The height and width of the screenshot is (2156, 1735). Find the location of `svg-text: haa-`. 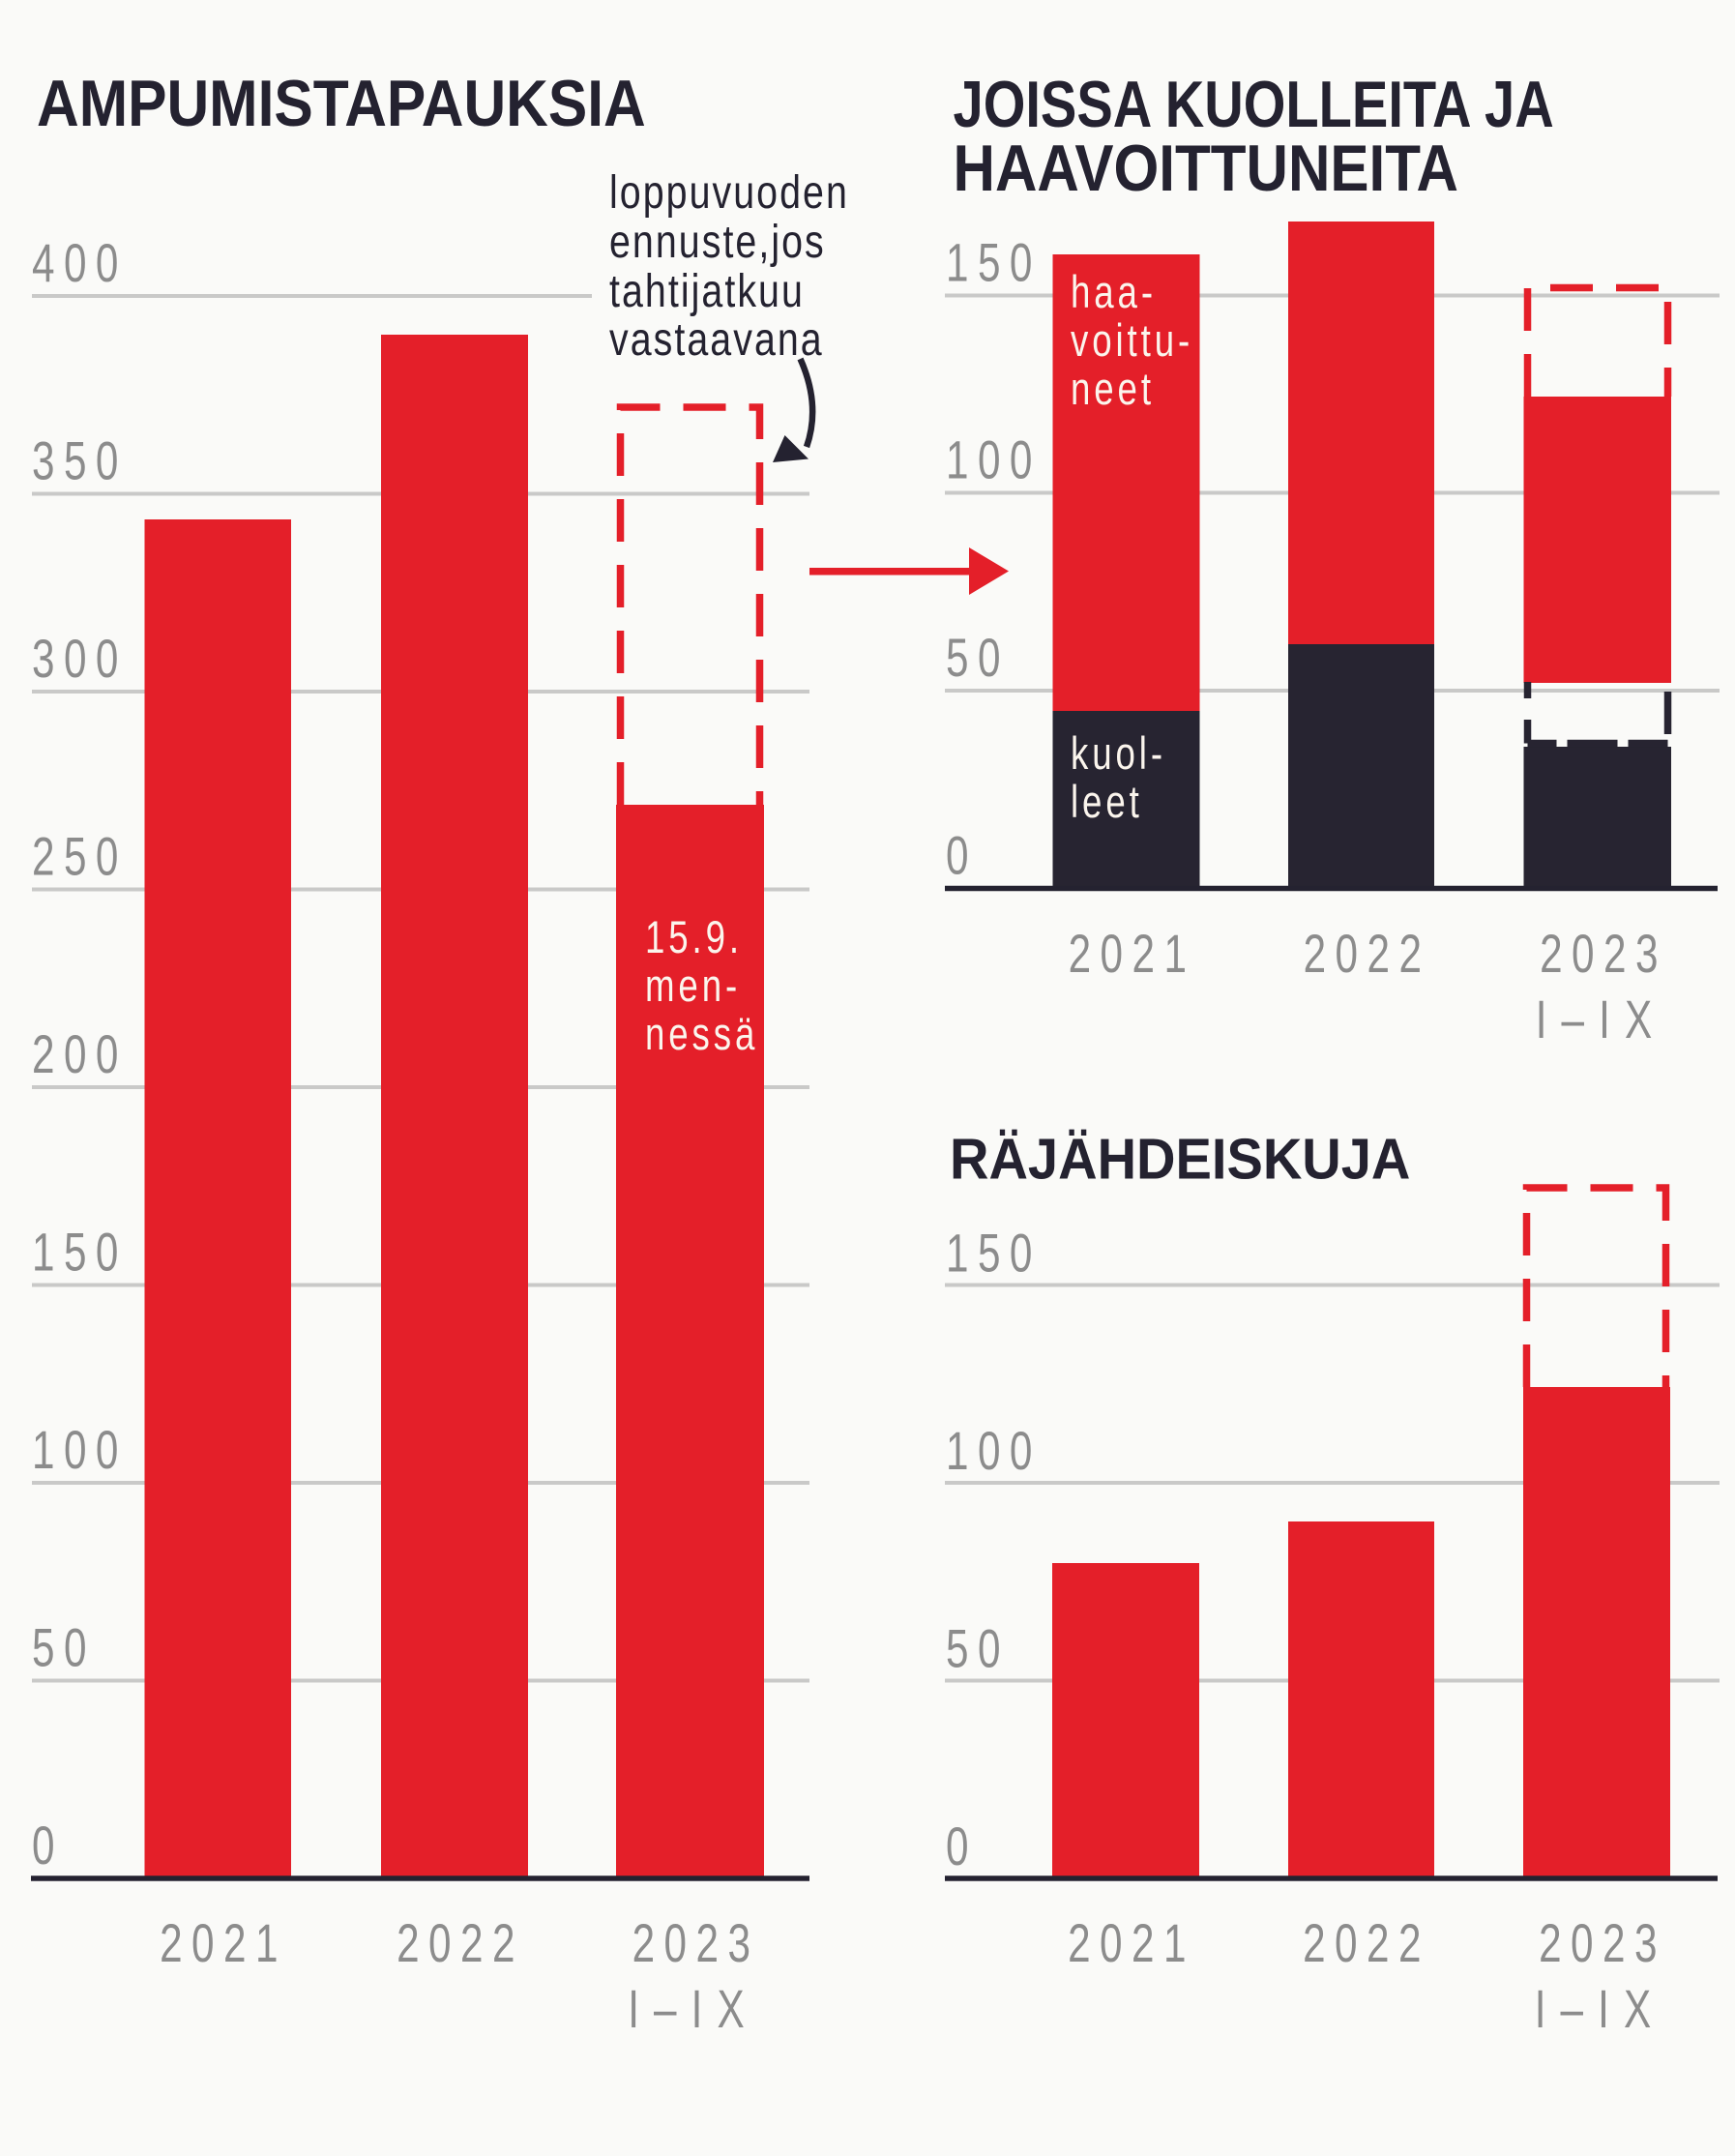

svg-text: haa- is located at coordinates (1114, 292).